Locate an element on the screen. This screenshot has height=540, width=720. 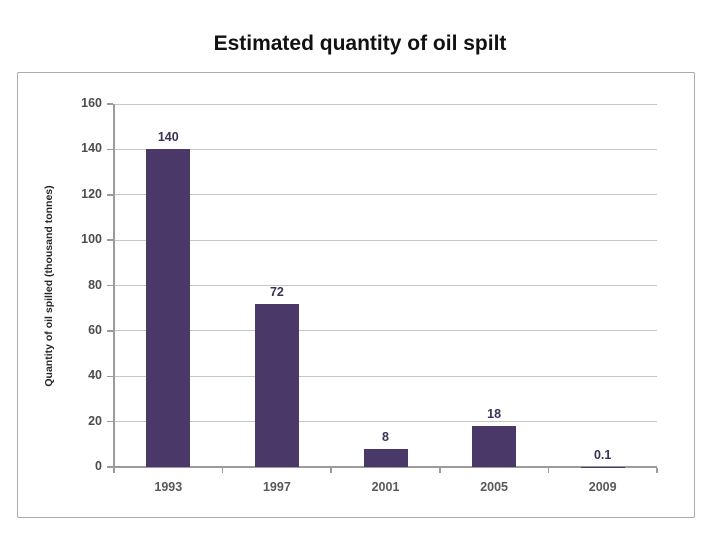
x-tick-label: 1993 is located at coordinates (168, 487).